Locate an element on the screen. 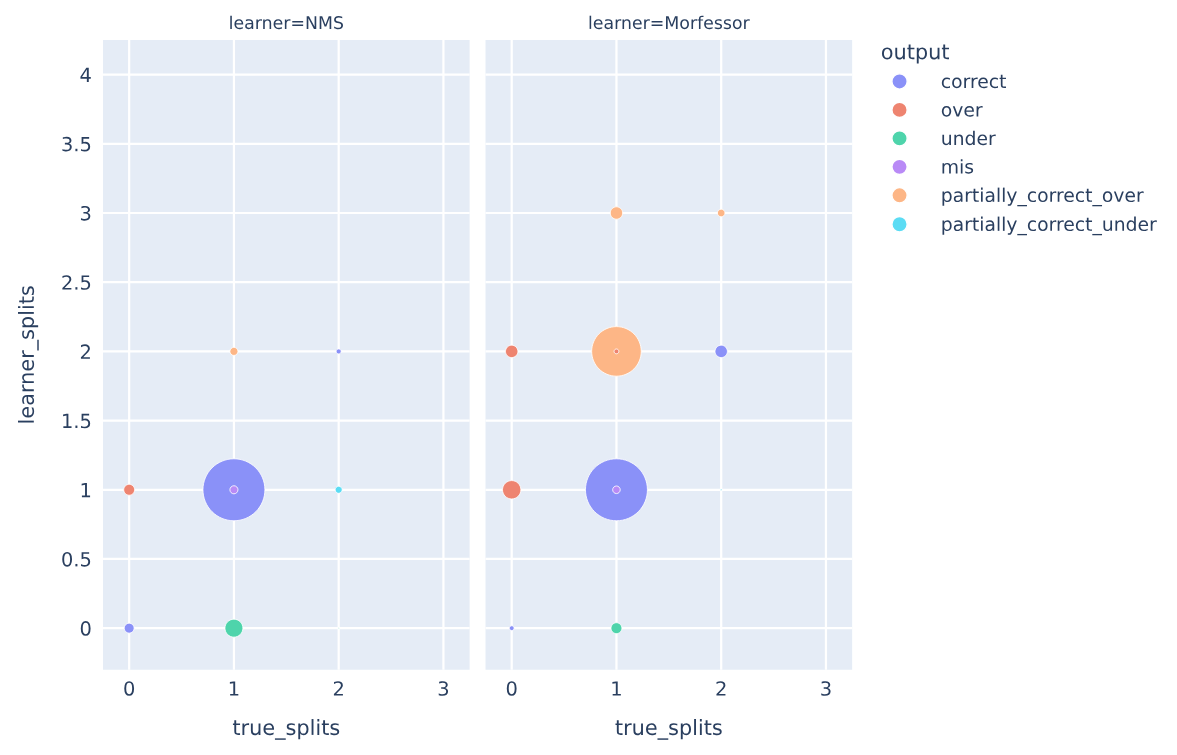 This screenshot has width=1177, height=755. legend-label: partially_correct_under is located at coordinates (1049, 226).